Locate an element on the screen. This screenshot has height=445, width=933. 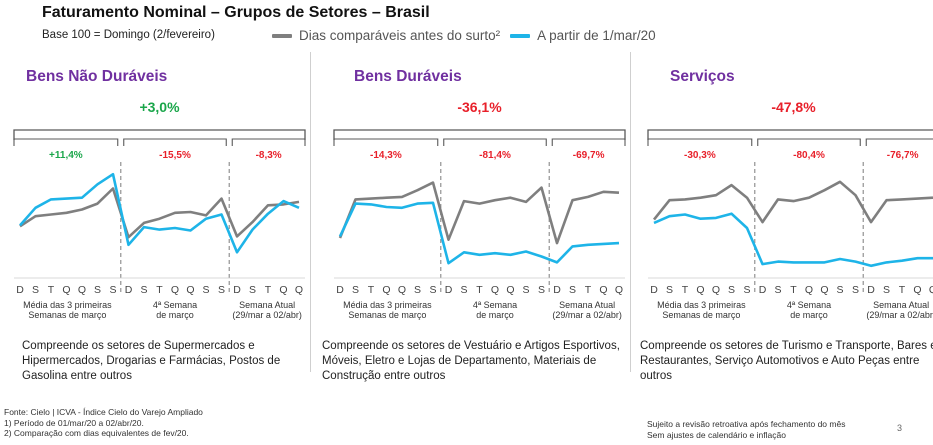
legend-swatch-blue is located at coordinates (520, 35).